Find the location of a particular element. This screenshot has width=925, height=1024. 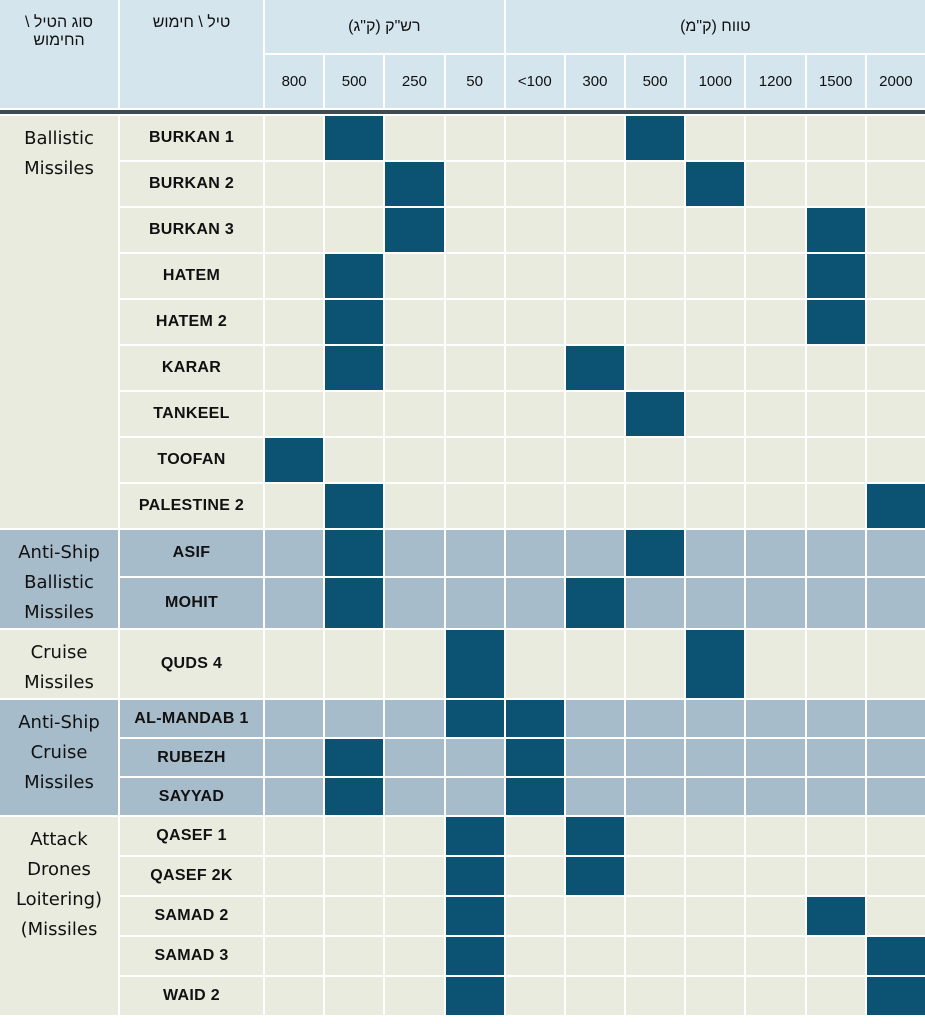

weapon-name: MOHIT is located at coordinates (191, 602).